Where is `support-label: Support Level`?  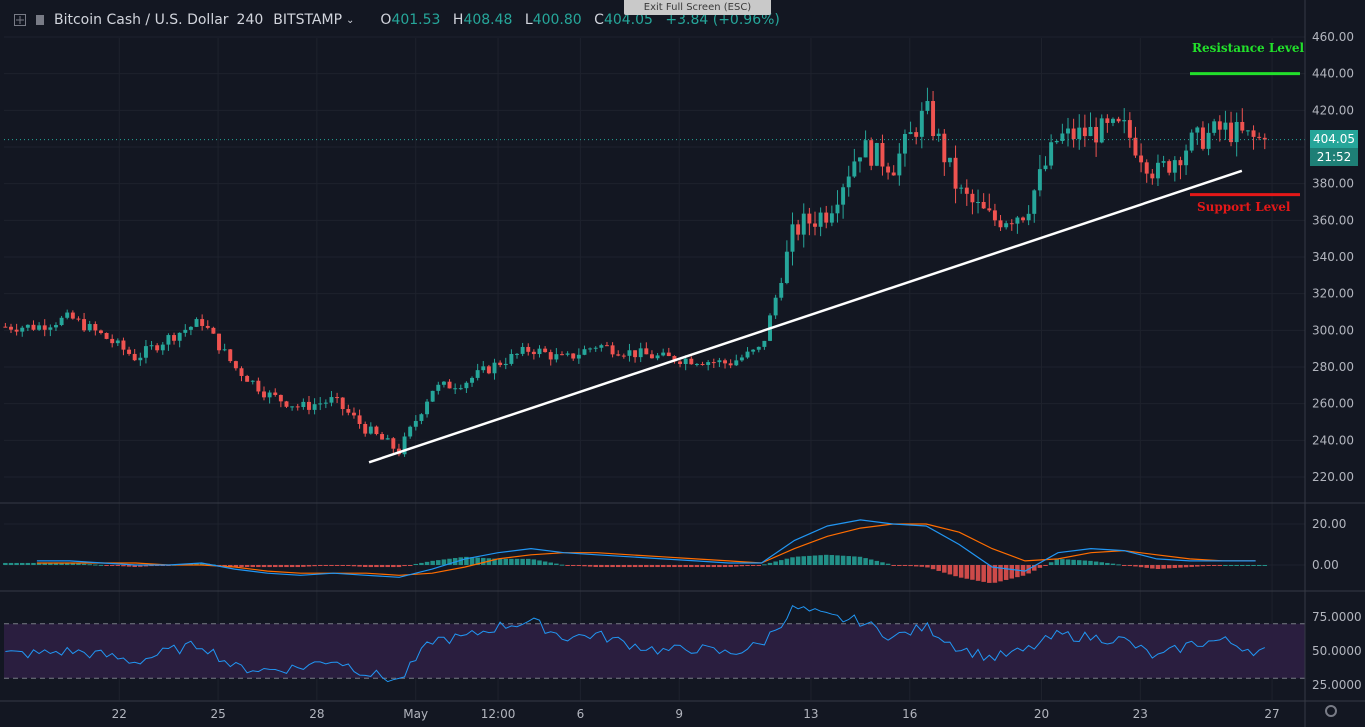
support-label: Support Level is located at coordinates (1244, 207).